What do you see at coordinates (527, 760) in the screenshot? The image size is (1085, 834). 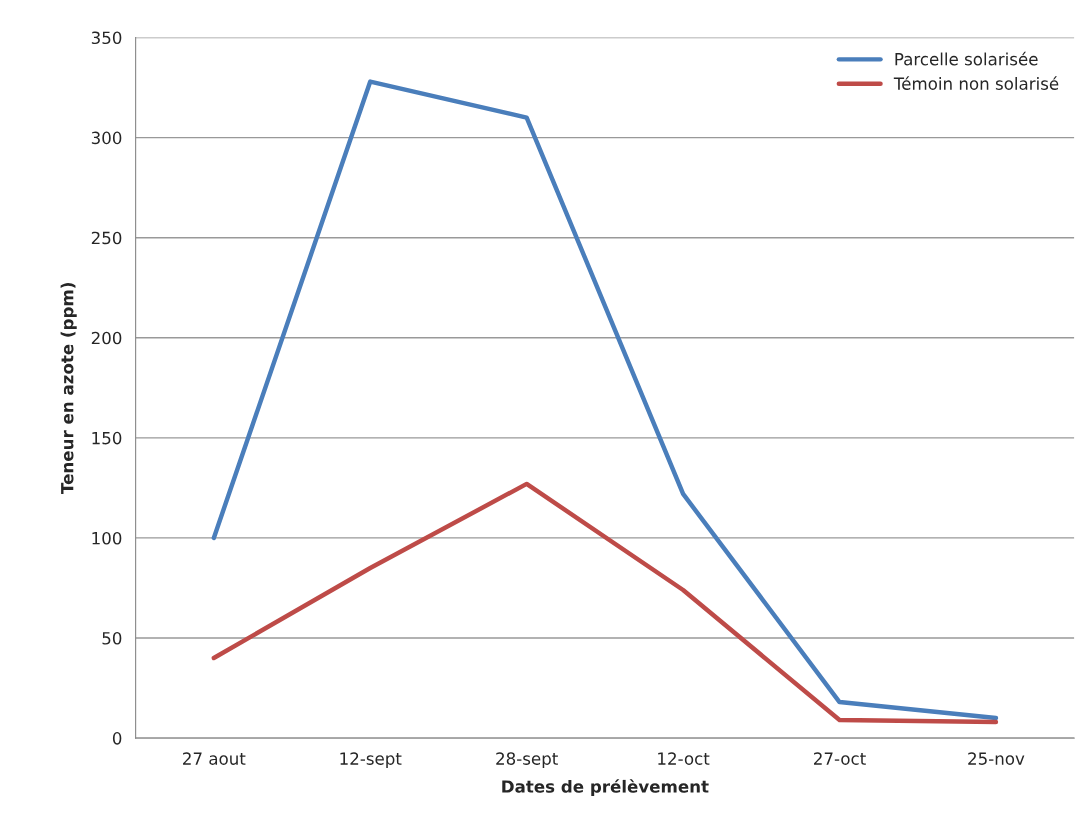 I see `x-tick-label: 28-sept` at bounding box center [527, 760].